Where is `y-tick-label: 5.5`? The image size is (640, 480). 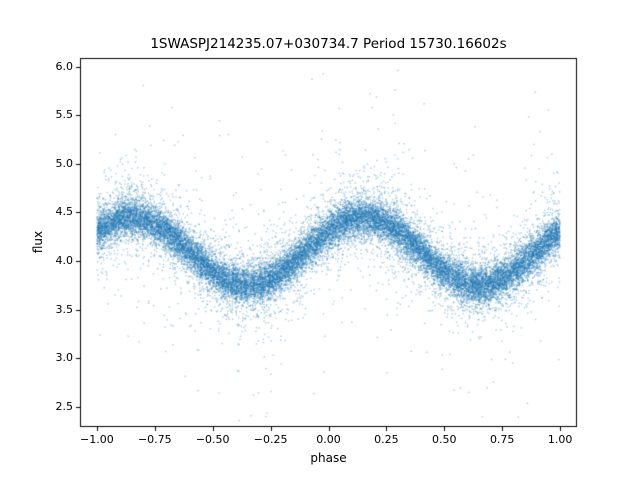 y-tick-label: 5.5 is located at coordinates (64, 115).